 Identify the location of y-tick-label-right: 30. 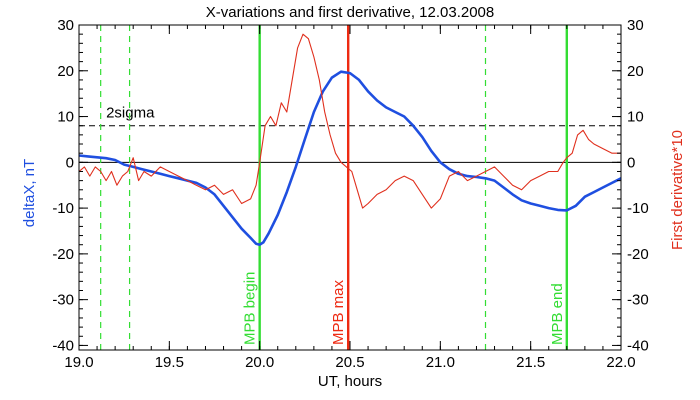
(635, 25).